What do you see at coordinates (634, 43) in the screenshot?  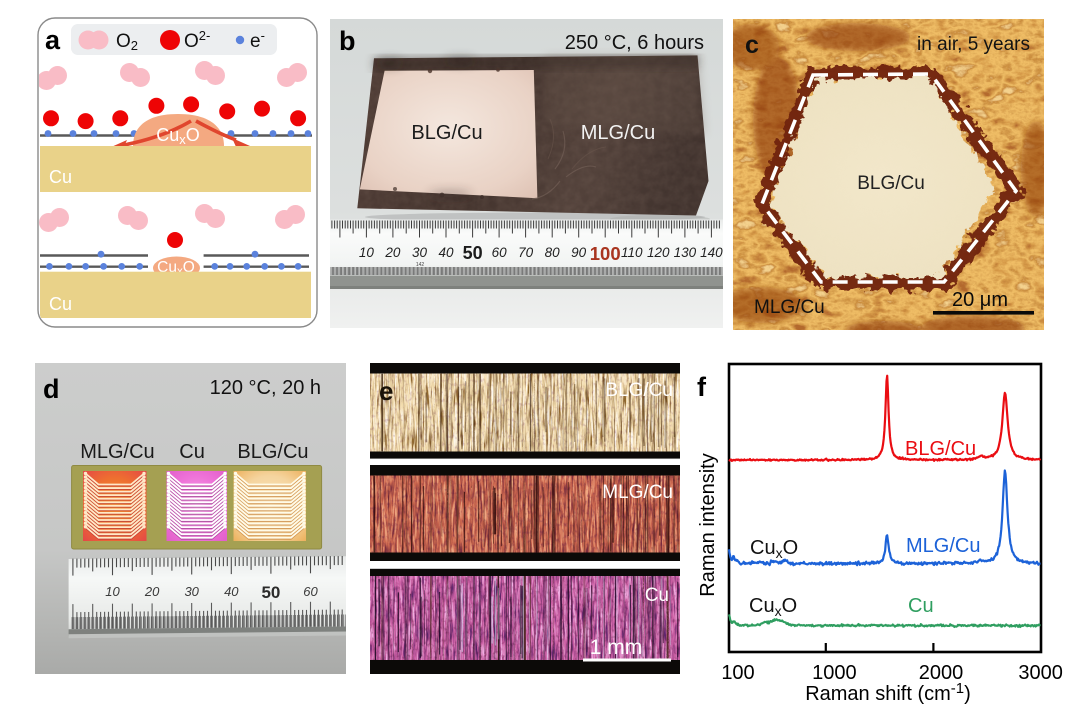 I see `svg-text: 250 °C, 6 hours` at bounding box center [634, 43].